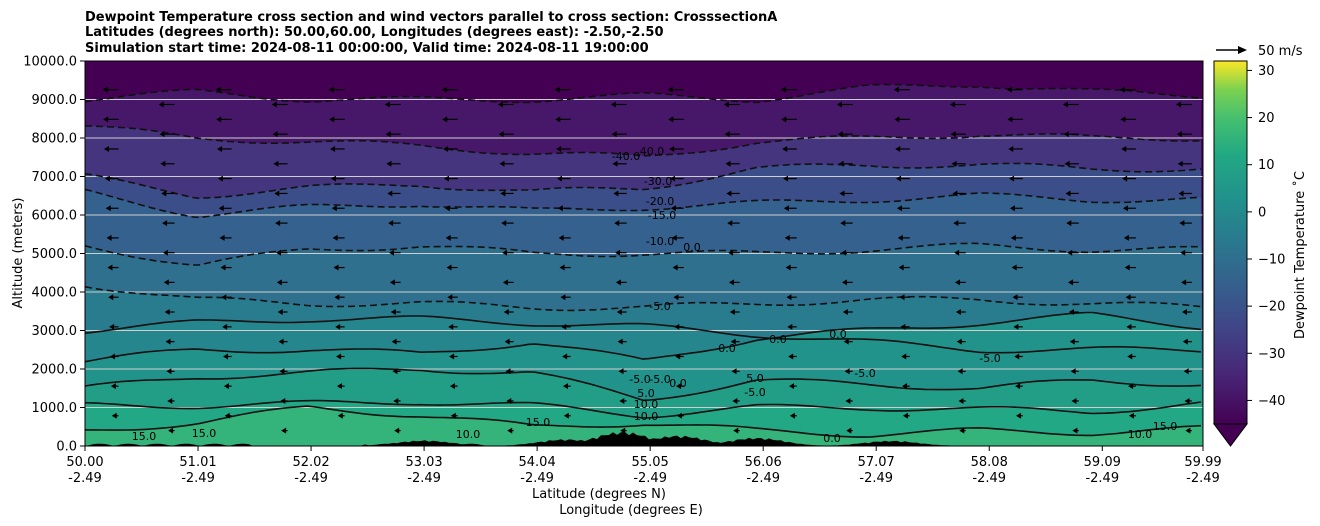  Describe the element at coordinates (55, 254) in the screenshot. I see `y-tick-label: 5000.0` at that location.